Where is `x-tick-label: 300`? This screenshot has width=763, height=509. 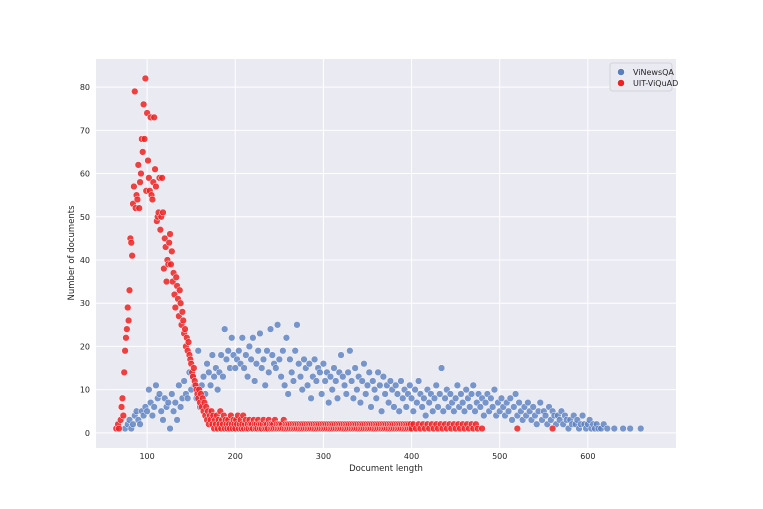 x-tick-label: 300 is located at coordinates (323, 456).